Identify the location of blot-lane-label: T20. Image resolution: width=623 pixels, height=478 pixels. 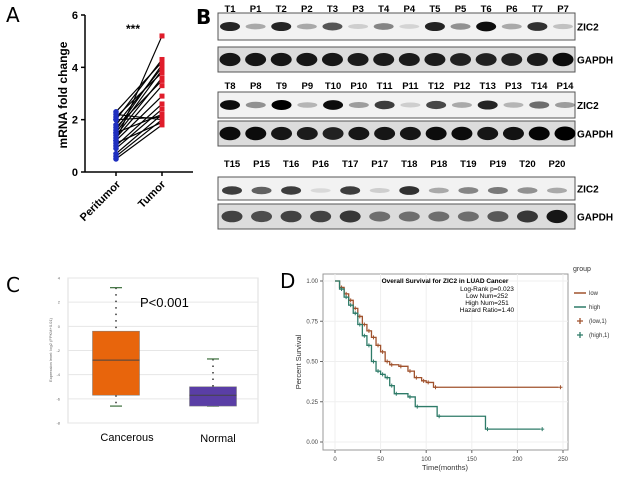
(527, 164).